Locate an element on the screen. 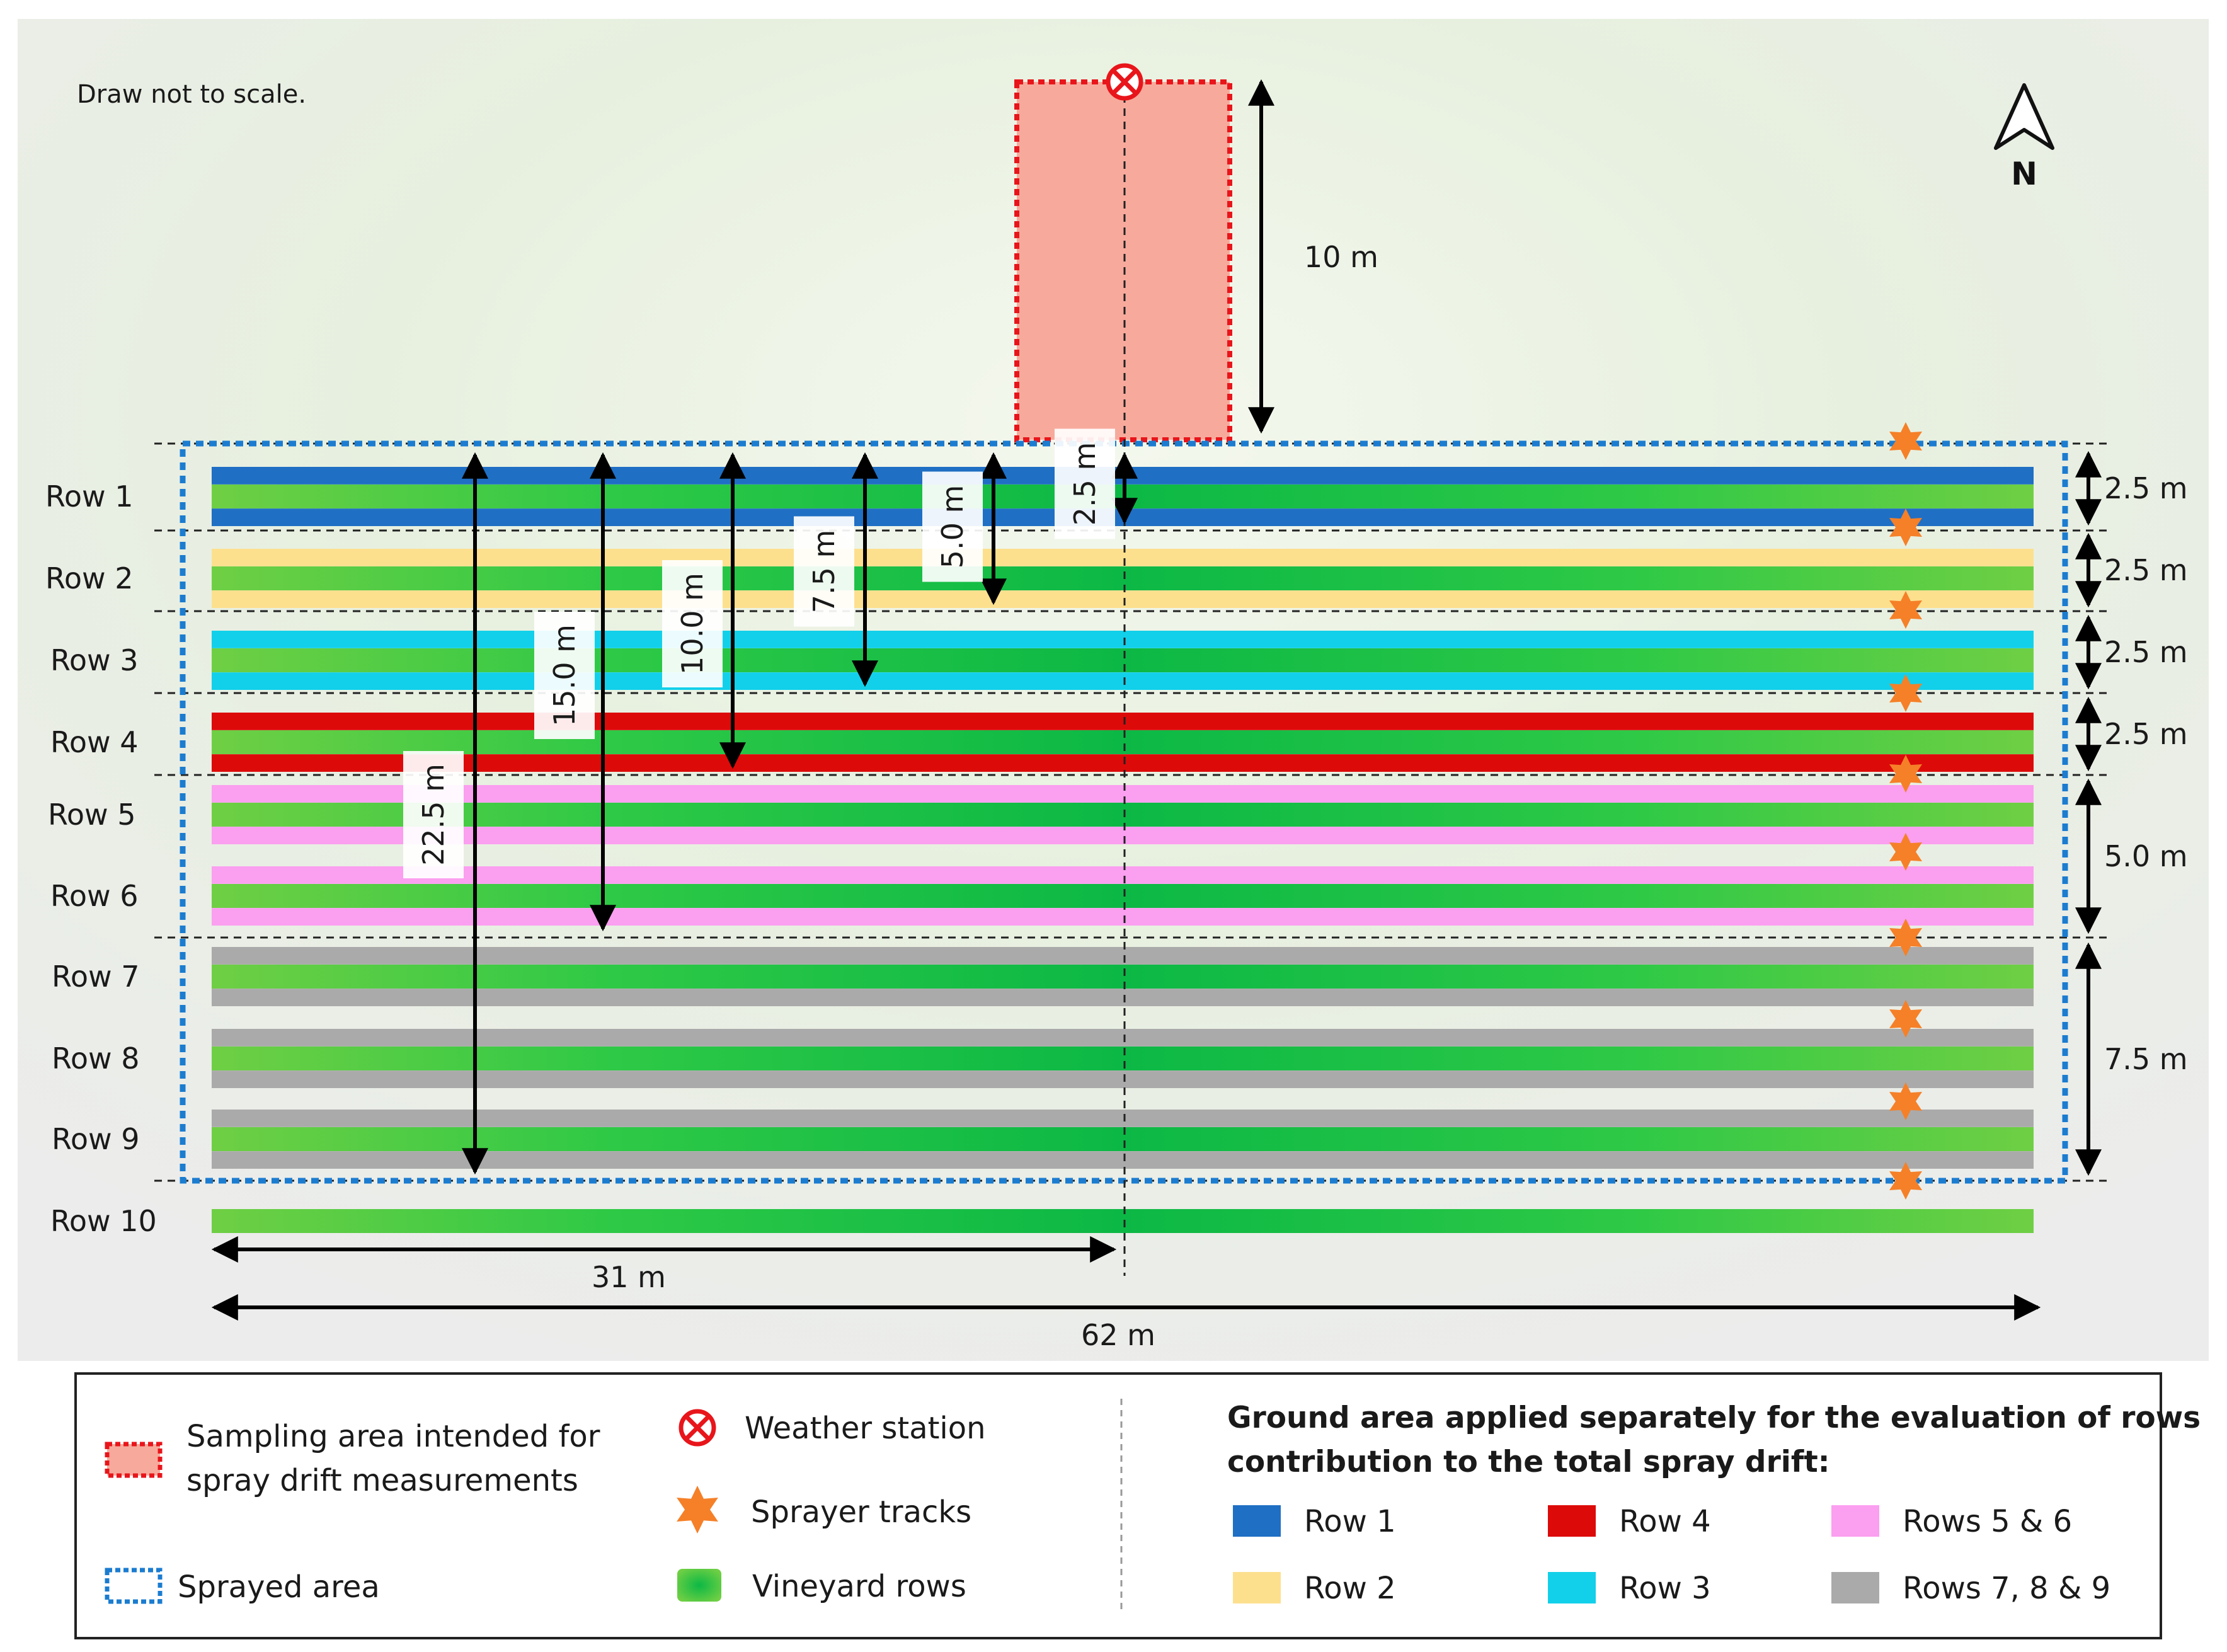 The height and width of the screenshot is (1652, 2227). legend-vineyard-label: Vineyard rows is located at coordinates (859, 1586).